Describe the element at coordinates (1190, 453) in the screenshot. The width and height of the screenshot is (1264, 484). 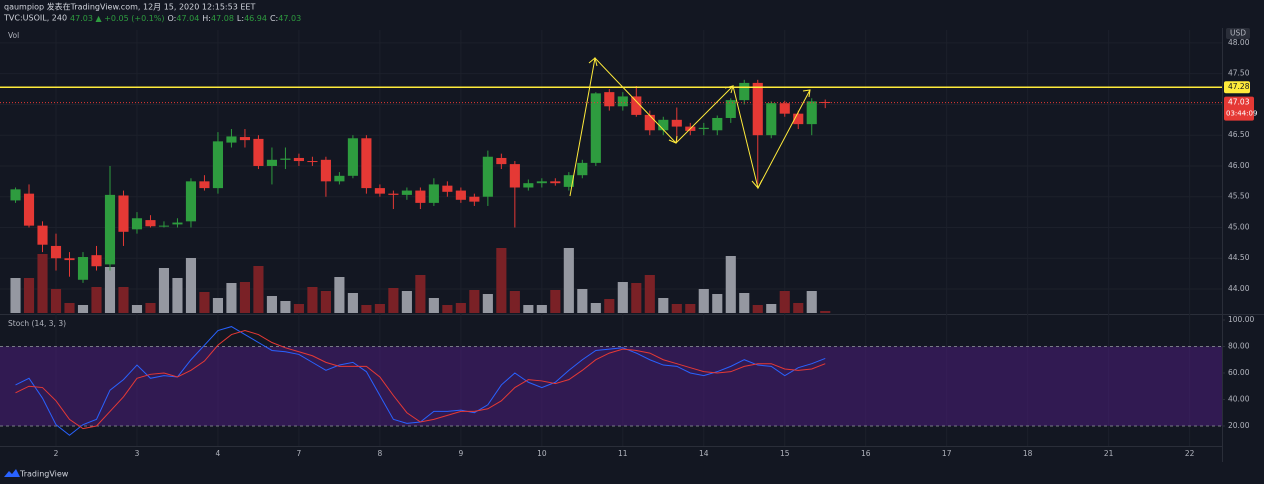
I see `x-tick-label: 22` at that location.